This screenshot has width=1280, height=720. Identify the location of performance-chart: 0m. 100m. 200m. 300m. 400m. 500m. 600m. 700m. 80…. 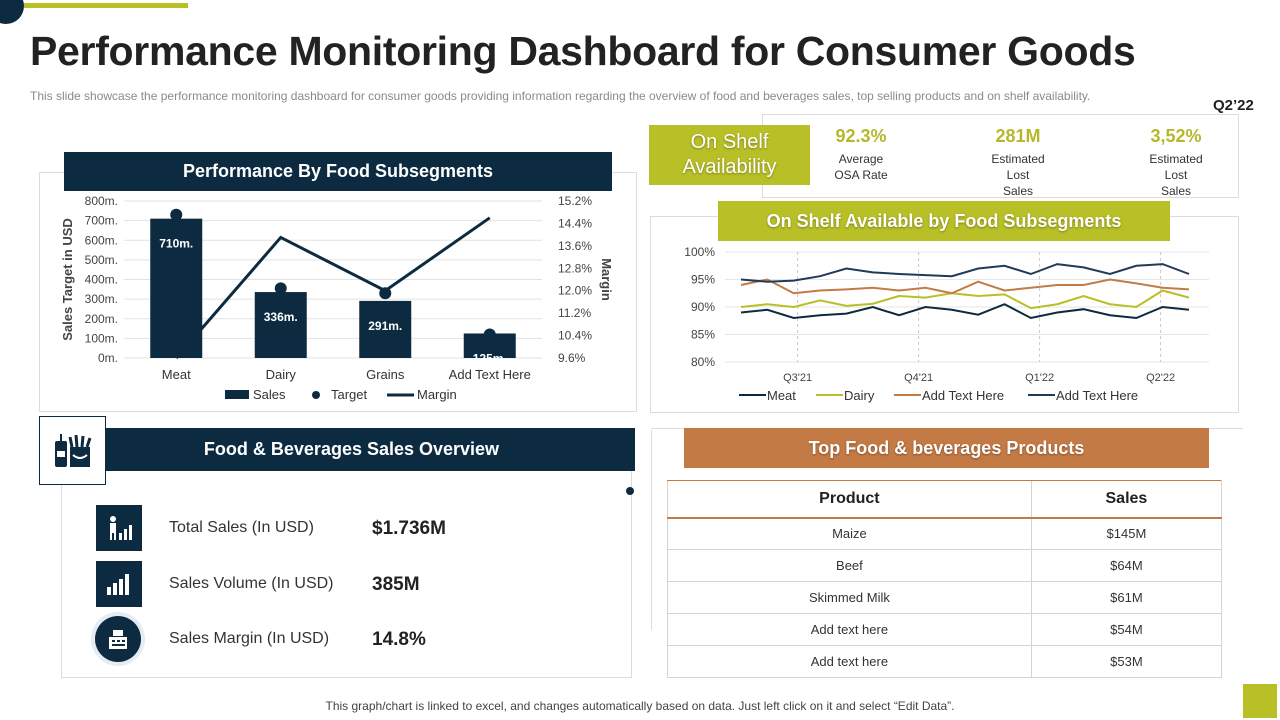
(337, 298).